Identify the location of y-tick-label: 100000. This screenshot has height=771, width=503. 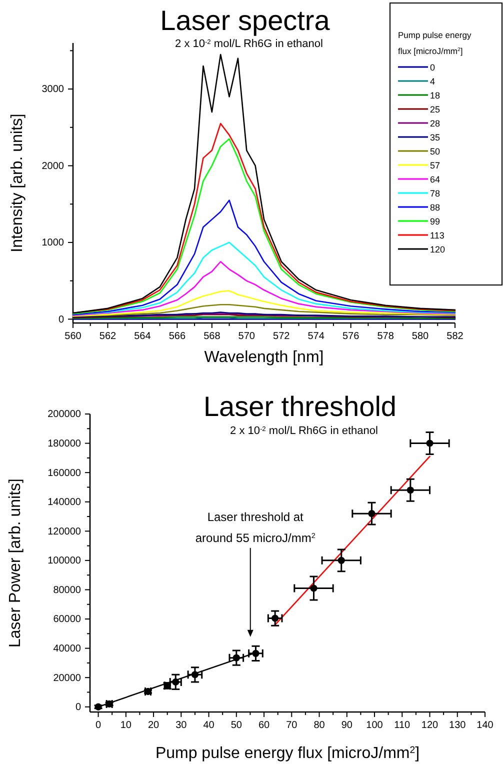
(65, 561).